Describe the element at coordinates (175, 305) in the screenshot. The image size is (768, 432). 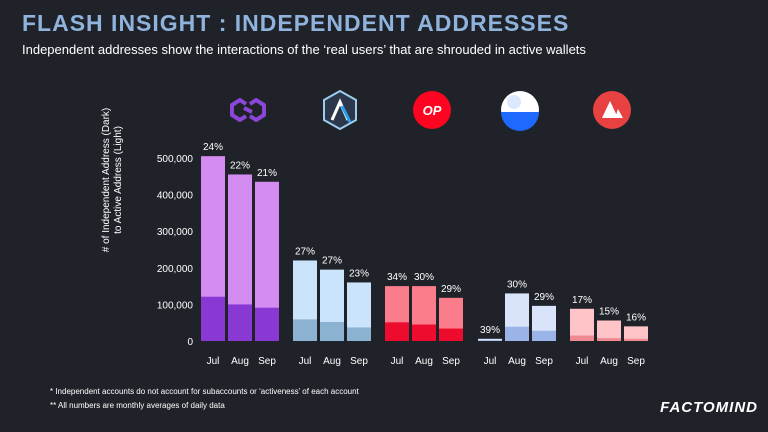
I see `y-tick-label: 100,000` at that location.